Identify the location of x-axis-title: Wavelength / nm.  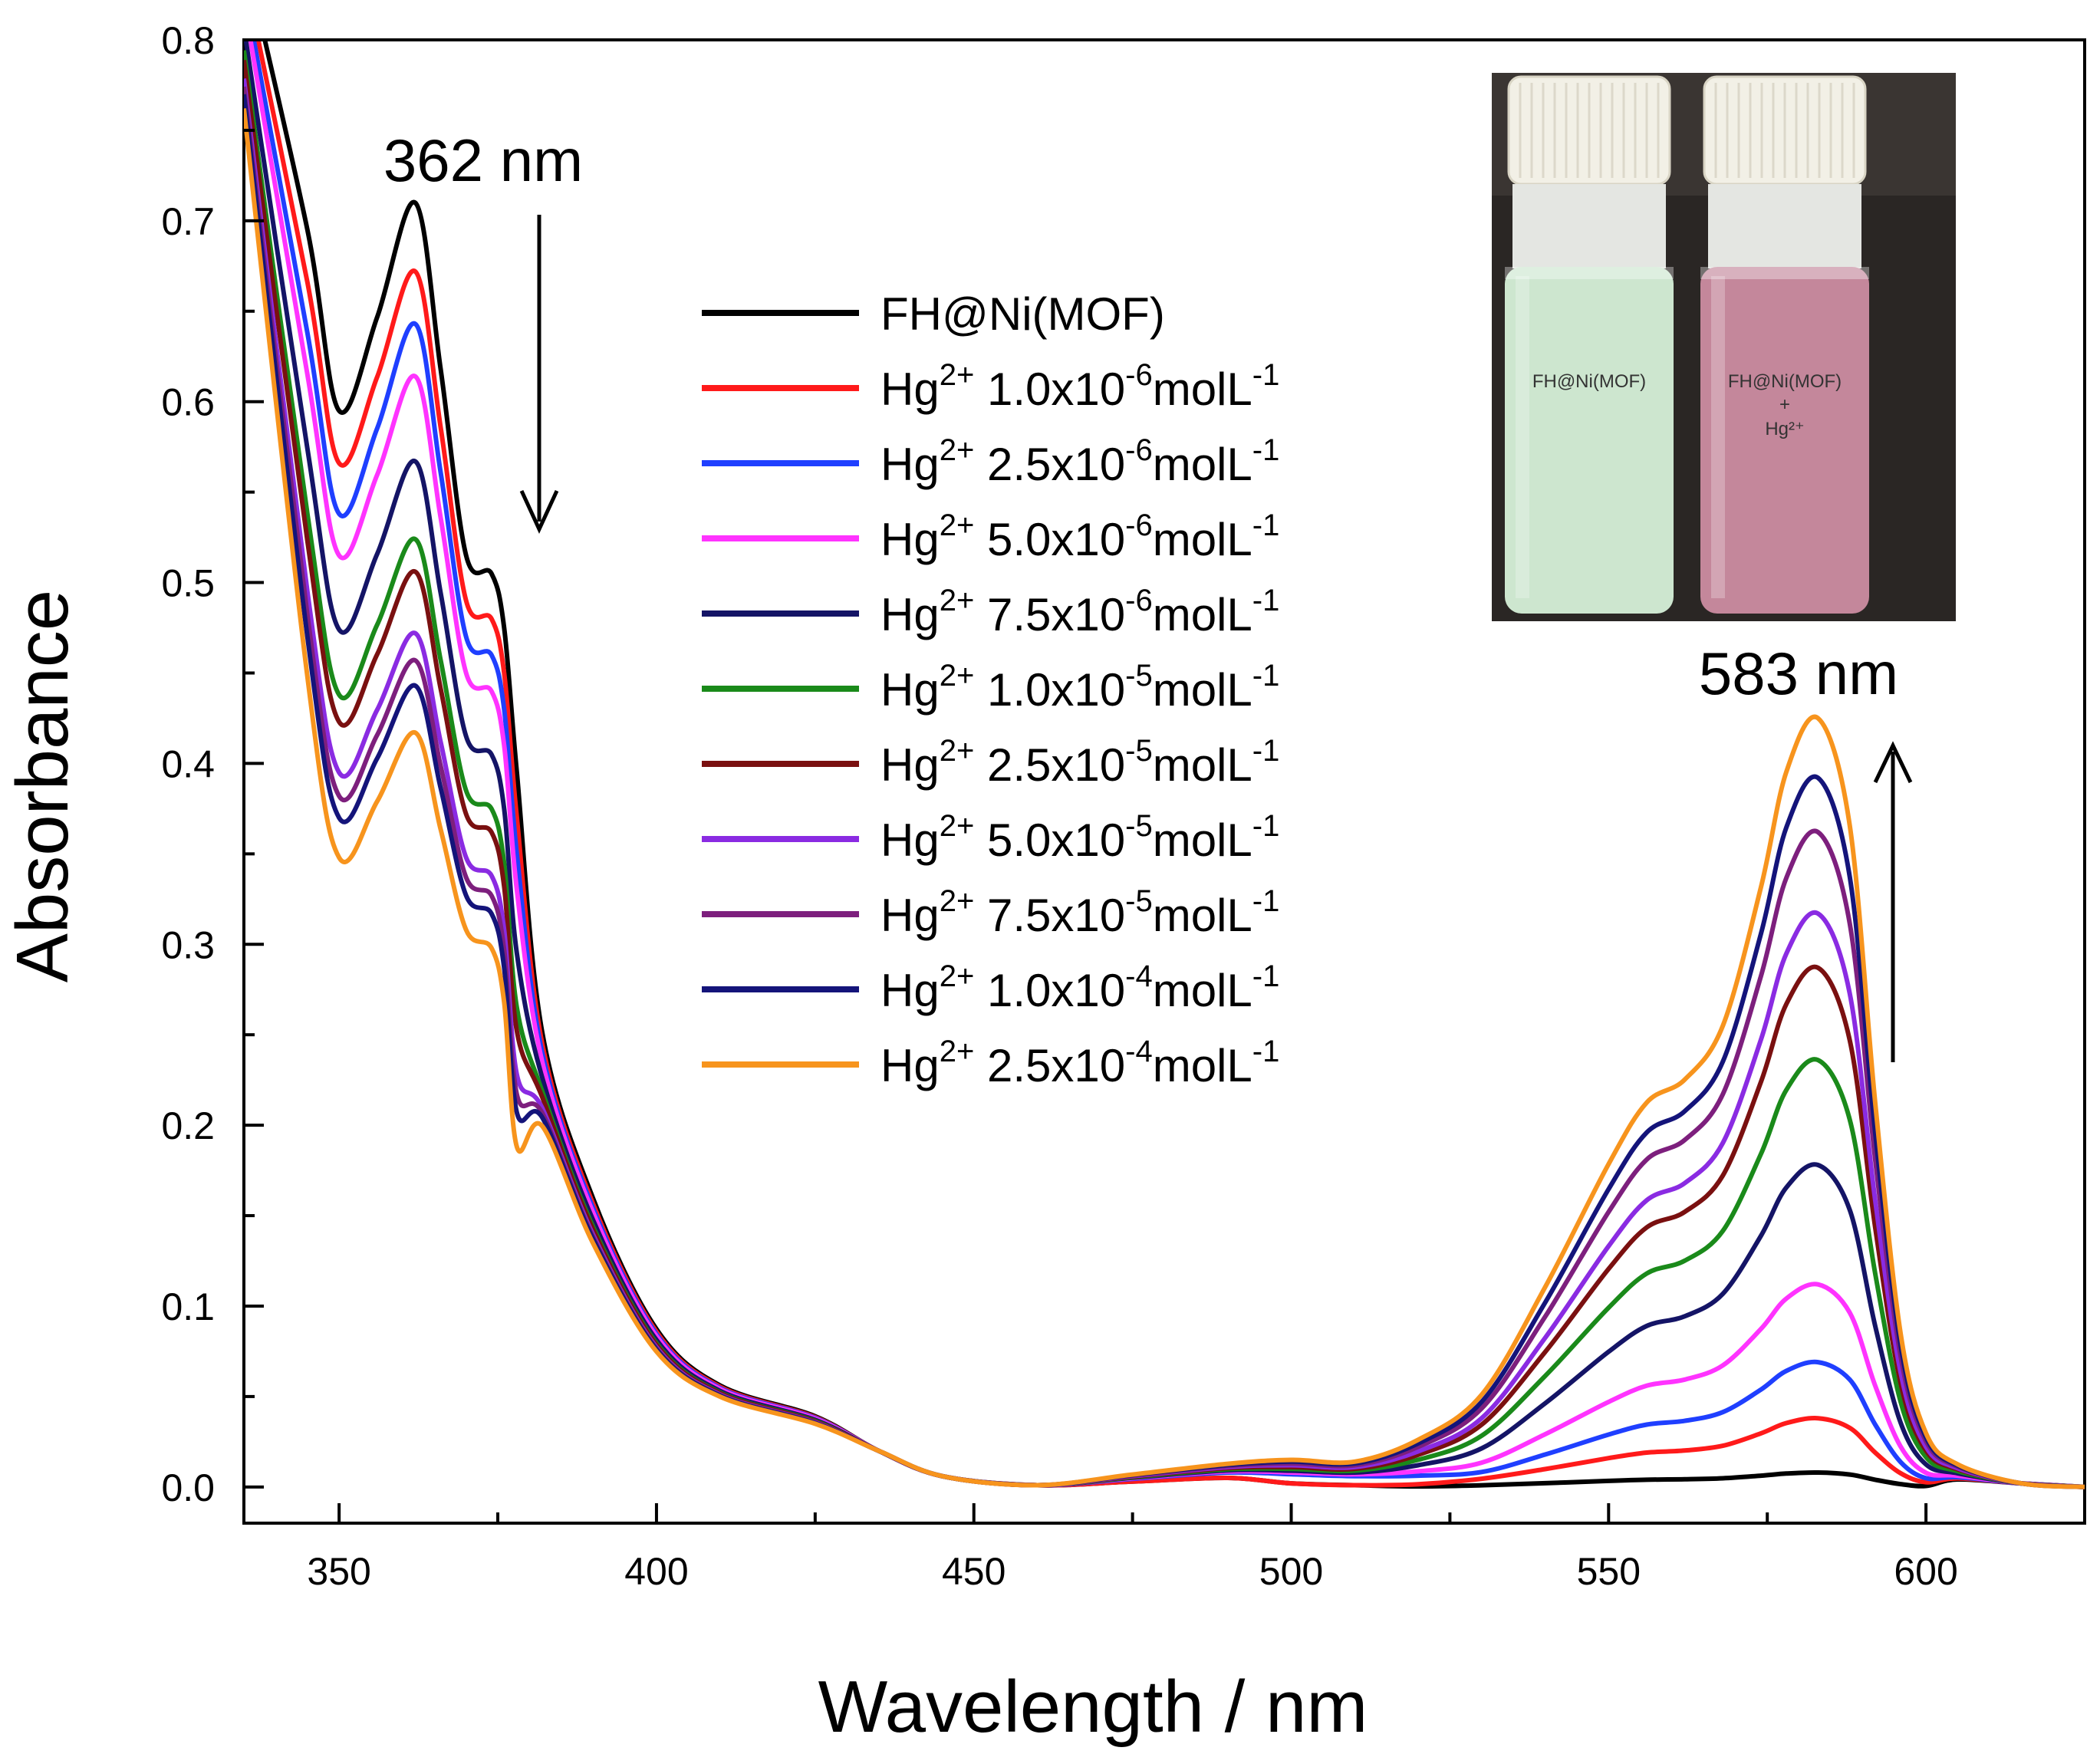
(1093, 1707).